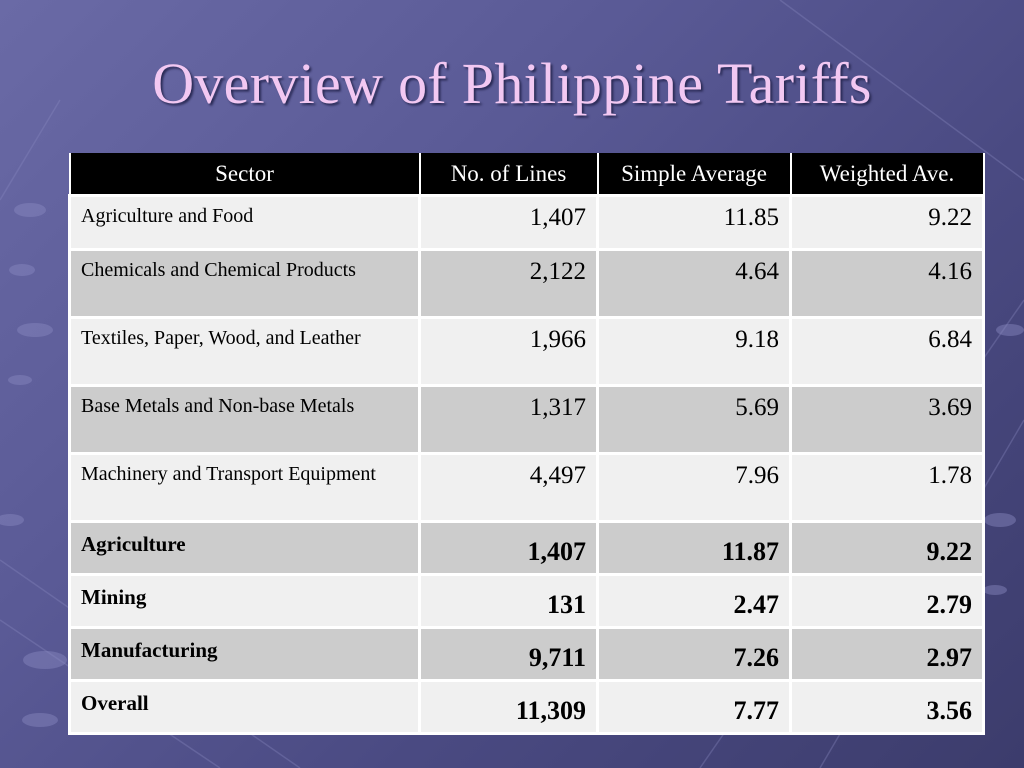  Describe the element at coordinates (694, 487) in the screenshot. I see `simple-average-cell: 7.96` at that location.